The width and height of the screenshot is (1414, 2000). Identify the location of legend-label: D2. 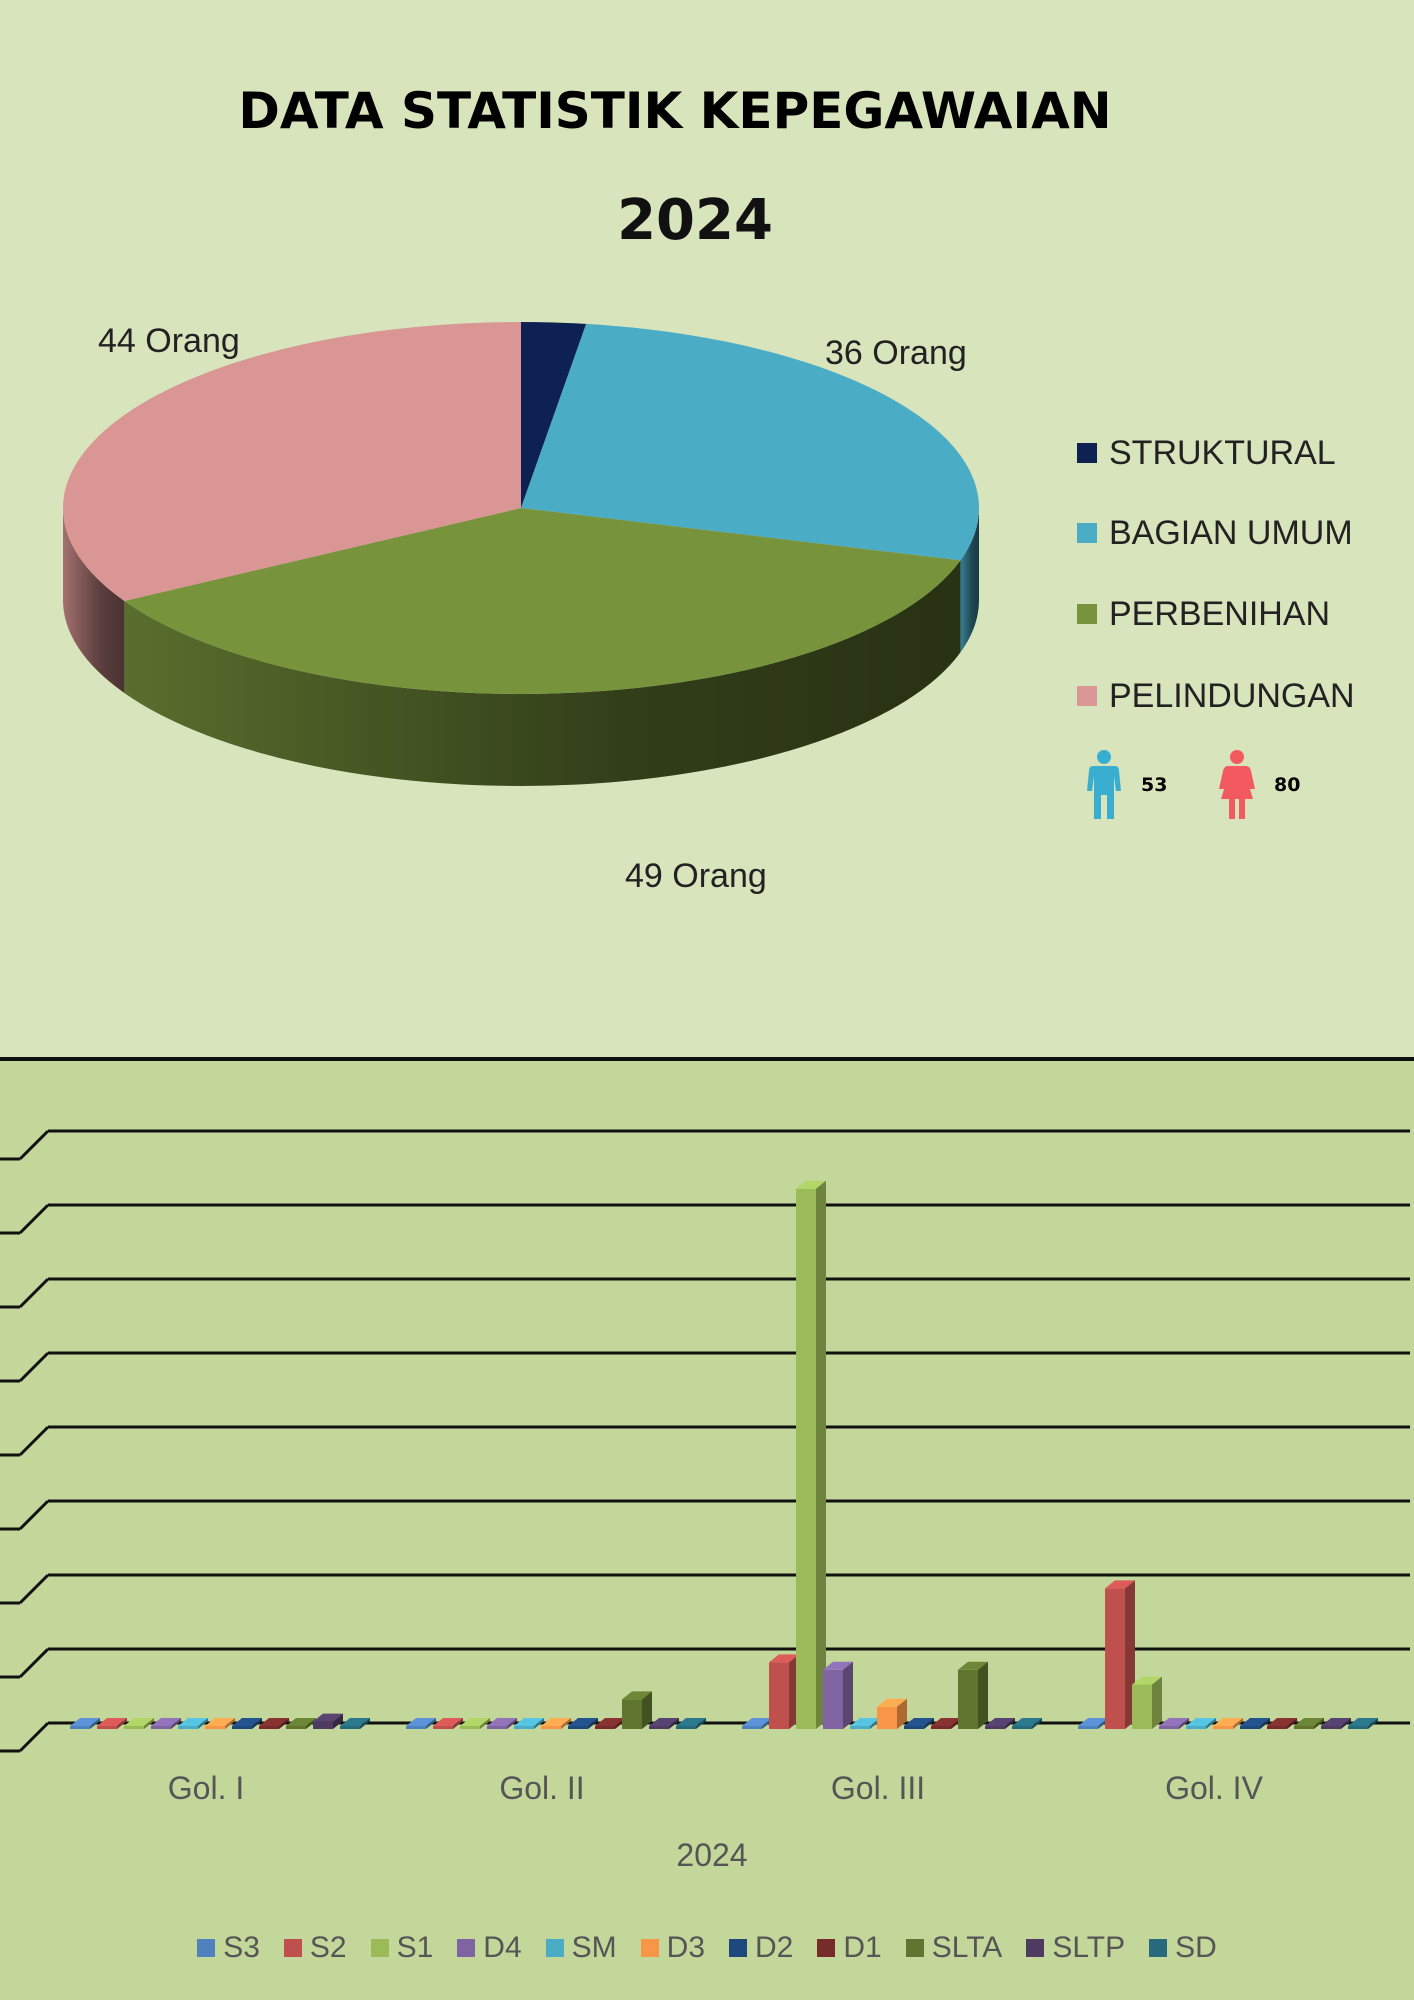
(774, 1947).